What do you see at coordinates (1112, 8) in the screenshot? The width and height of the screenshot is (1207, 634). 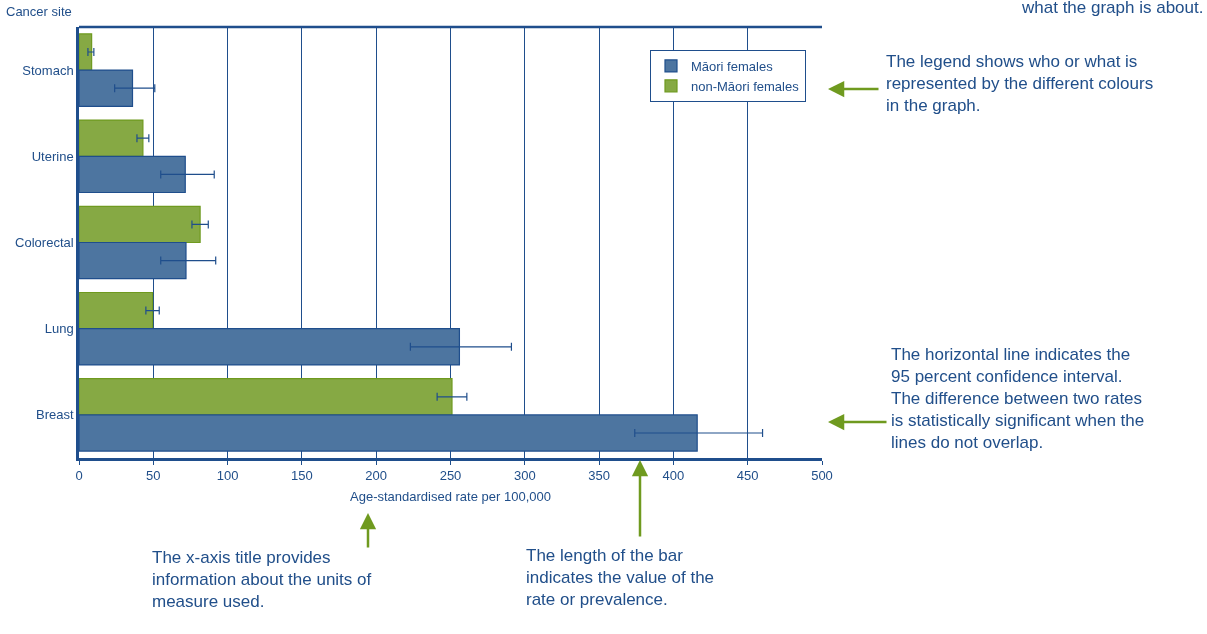 I see `text: what the graph is about.` at bounding box center [1112, 8].